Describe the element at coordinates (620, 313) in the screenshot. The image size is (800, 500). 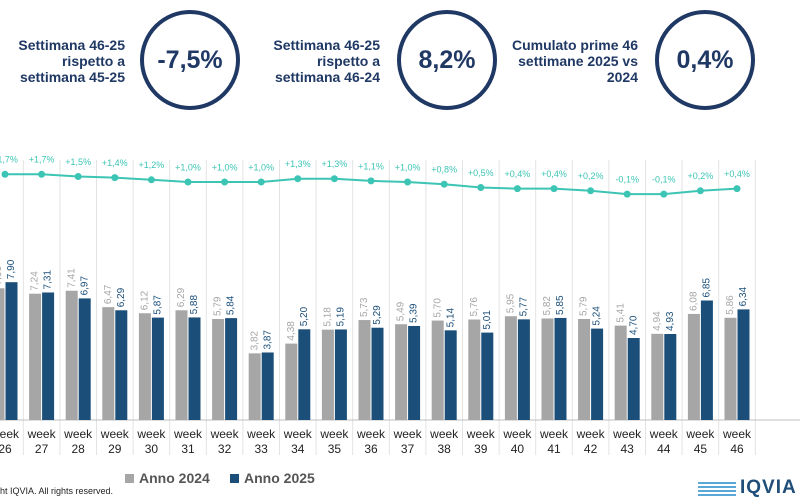
I see `value-label: 5,41` at that location.